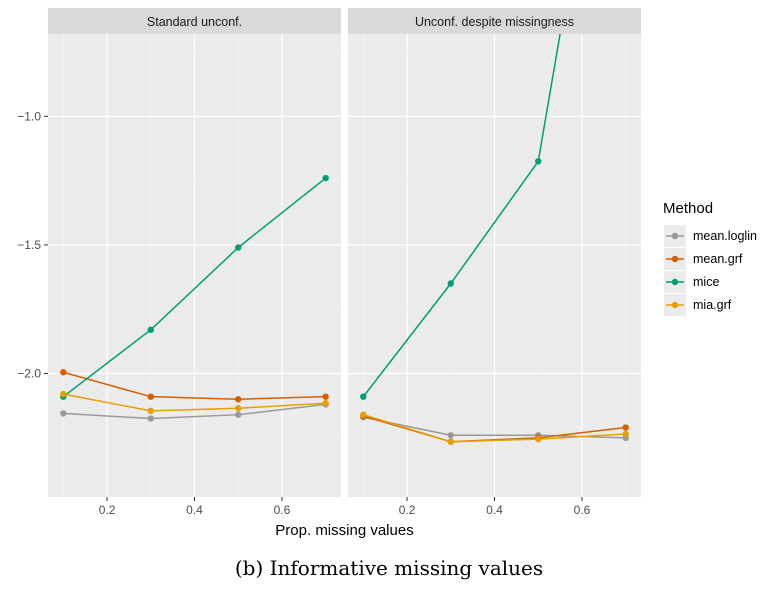 This screenshot has height=592, width=778. What do you see at coordinates (725, 236) in the screenshot?
I see `legend-entry: mean.loglin` at bounding box center [725, 236].